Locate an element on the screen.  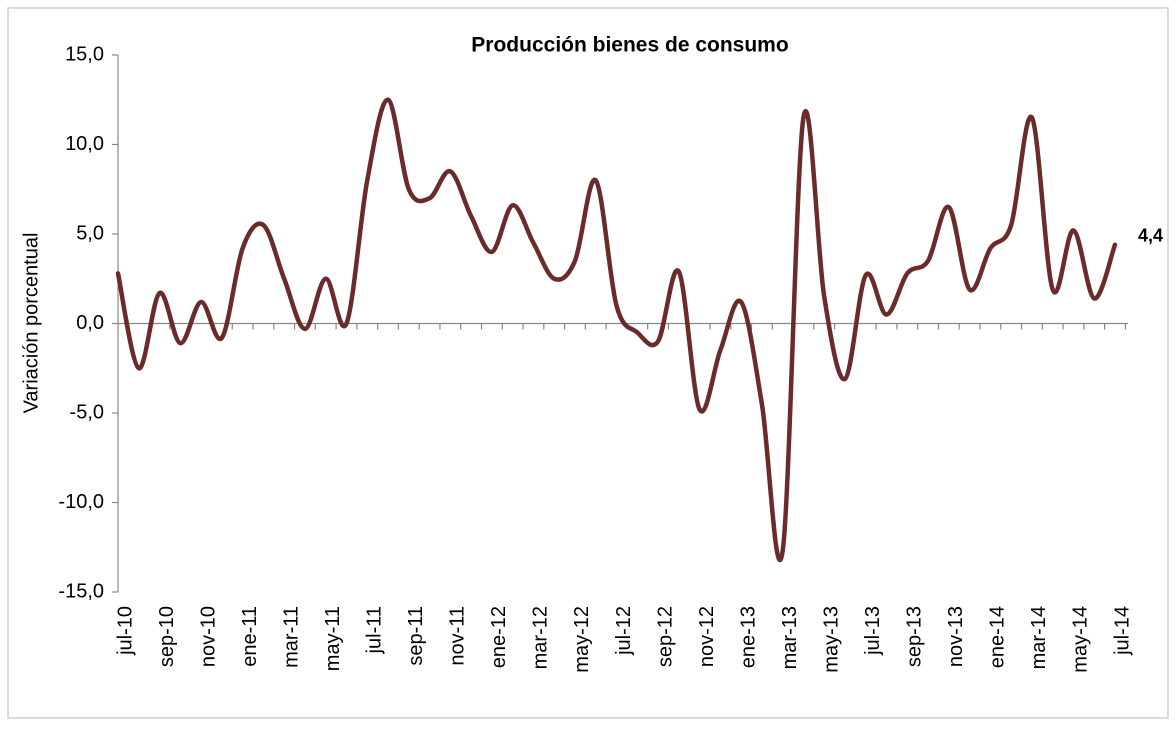
x-tick-label: jul-12 is located at coordinates (624, 631).